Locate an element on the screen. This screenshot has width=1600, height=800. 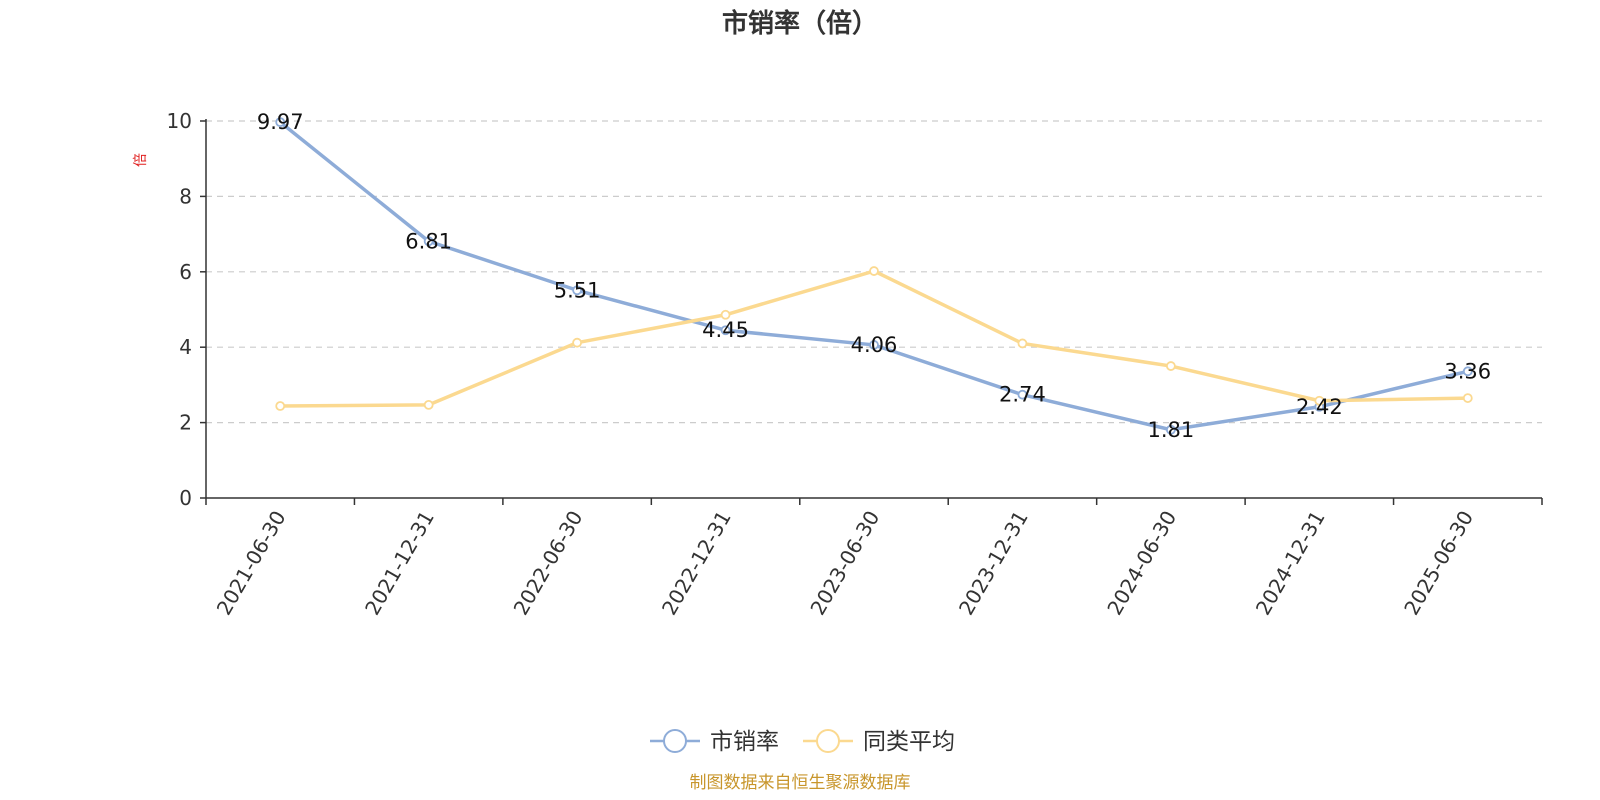
legend-label: 市销率 is located at coordinates (744, 742).